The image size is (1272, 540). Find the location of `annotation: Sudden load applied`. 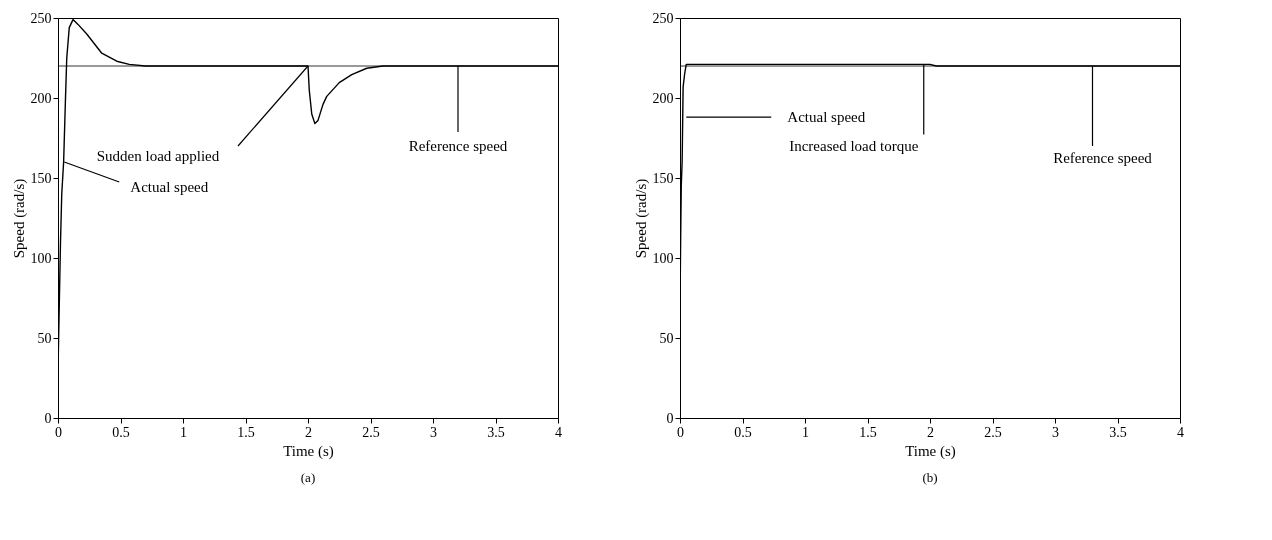

annotation: Sudden load applied is located at coordinates (158, 156).